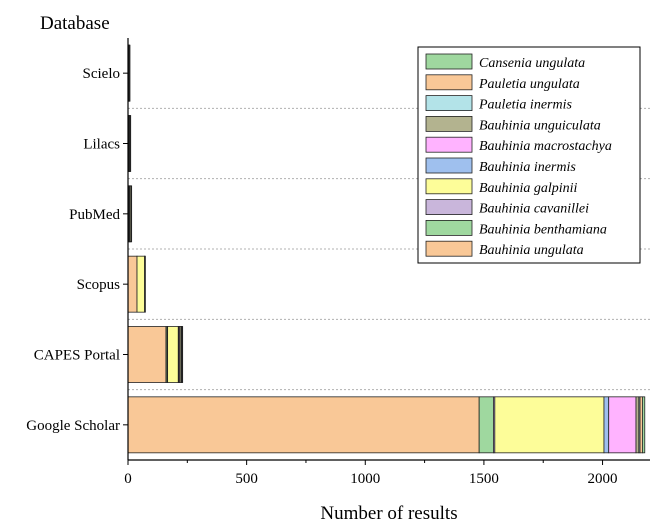  What do you see at coordinates (131, 214) in the screenshot?
I see `bar-pubmed-pauletia-ungulata` at bounding box center [131, 214].